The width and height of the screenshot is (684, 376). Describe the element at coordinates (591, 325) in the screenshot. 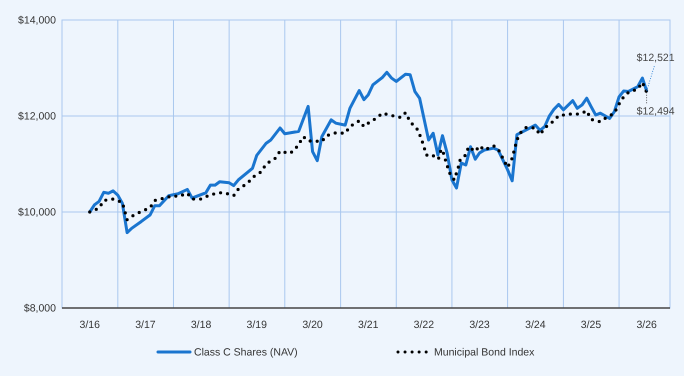

I see `x-tick-label: 3/25` at that location.